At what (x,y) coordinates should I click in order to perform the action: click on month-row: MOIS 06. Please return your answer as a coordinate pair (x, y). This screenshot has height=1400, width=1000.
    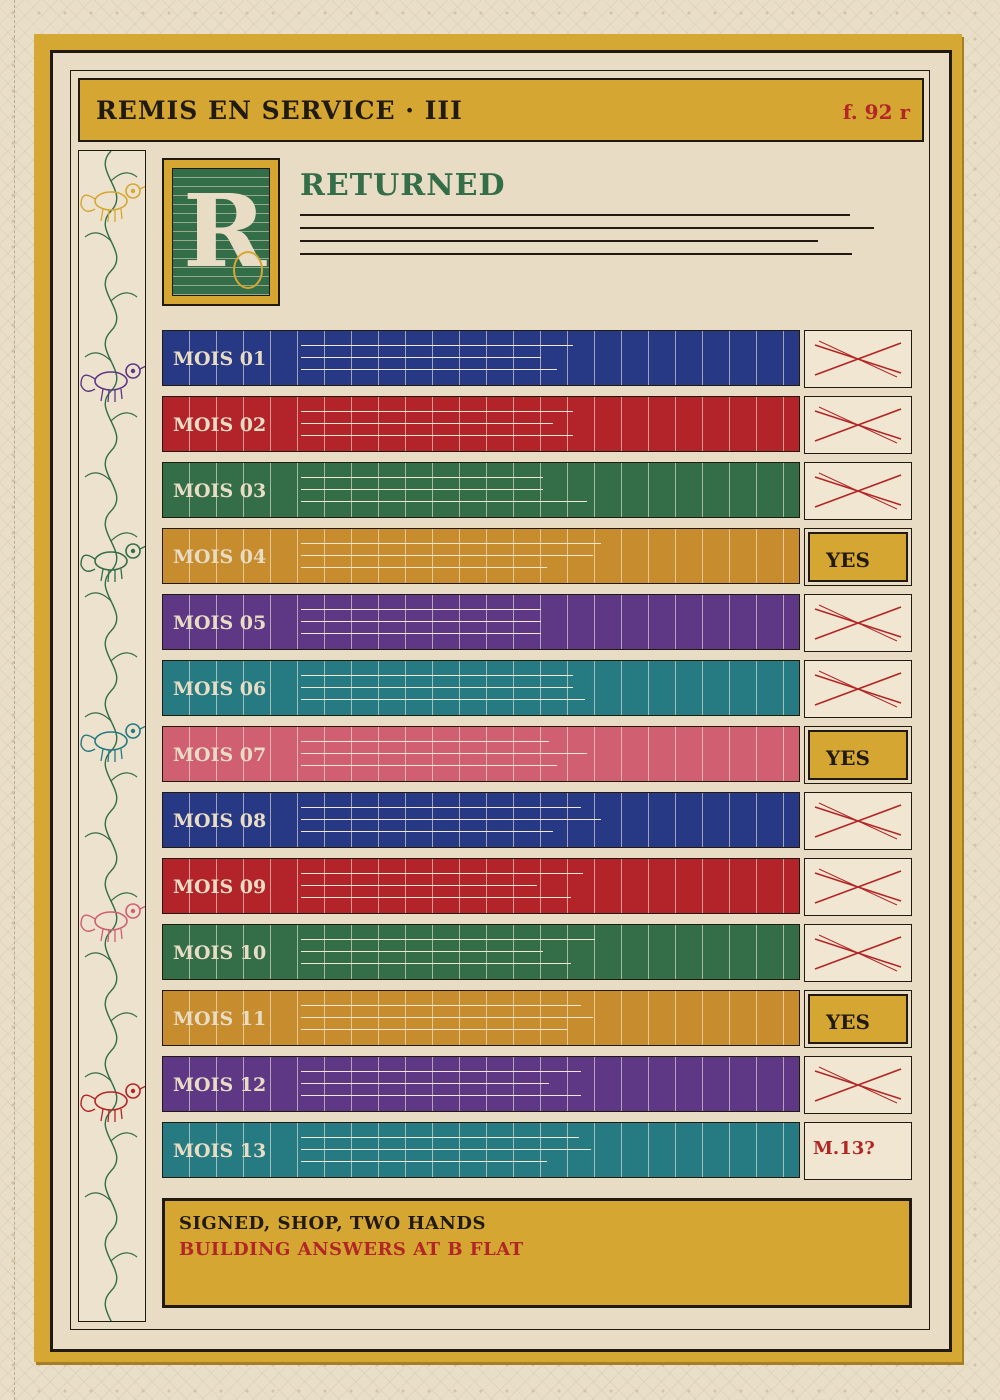
    Looking at the image, I should click on (482, 689).